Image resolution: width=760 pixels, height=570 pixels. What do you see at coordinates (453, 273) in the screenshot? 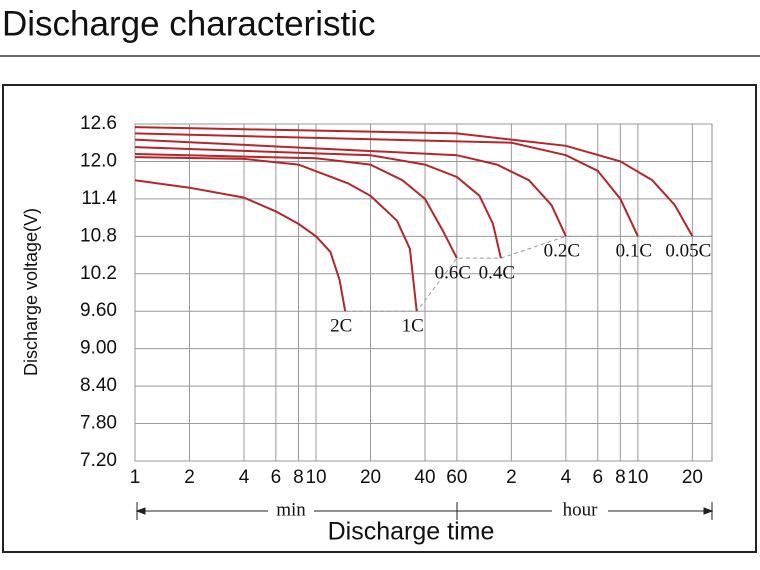
I see `series-label: 0.6C` at bounding box center [453, 273].